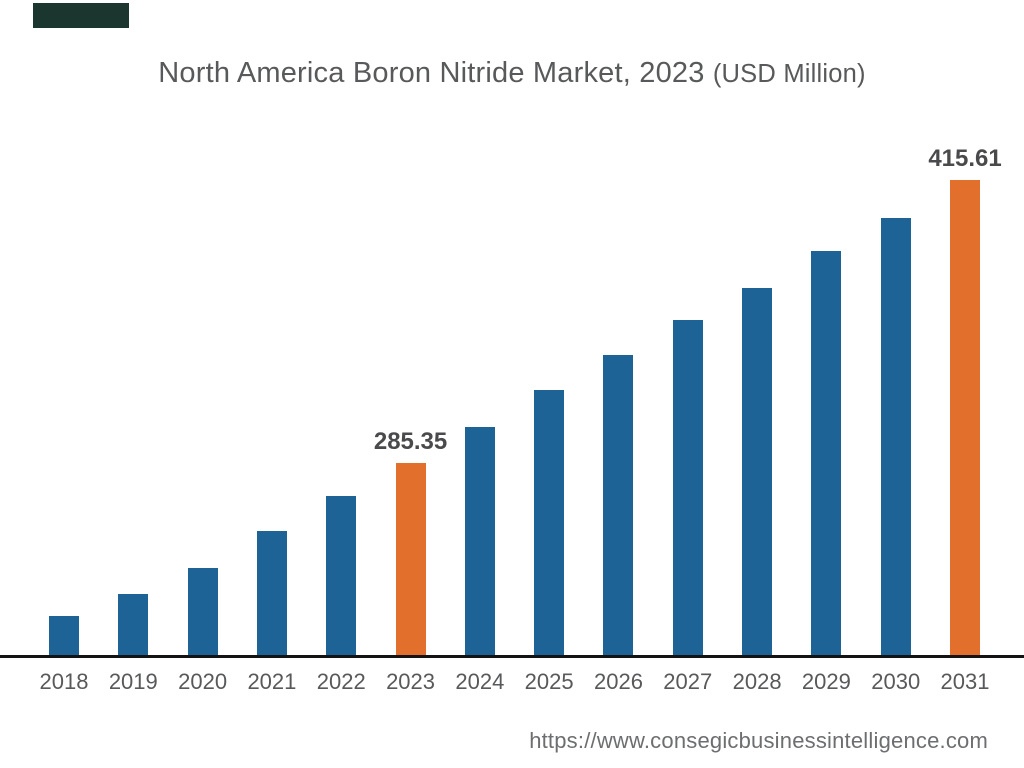 This screenshot has width=1024, height=768. I want to click on chart-title-main: North America Boron Nitride Market, 2023, so click(431, 73).